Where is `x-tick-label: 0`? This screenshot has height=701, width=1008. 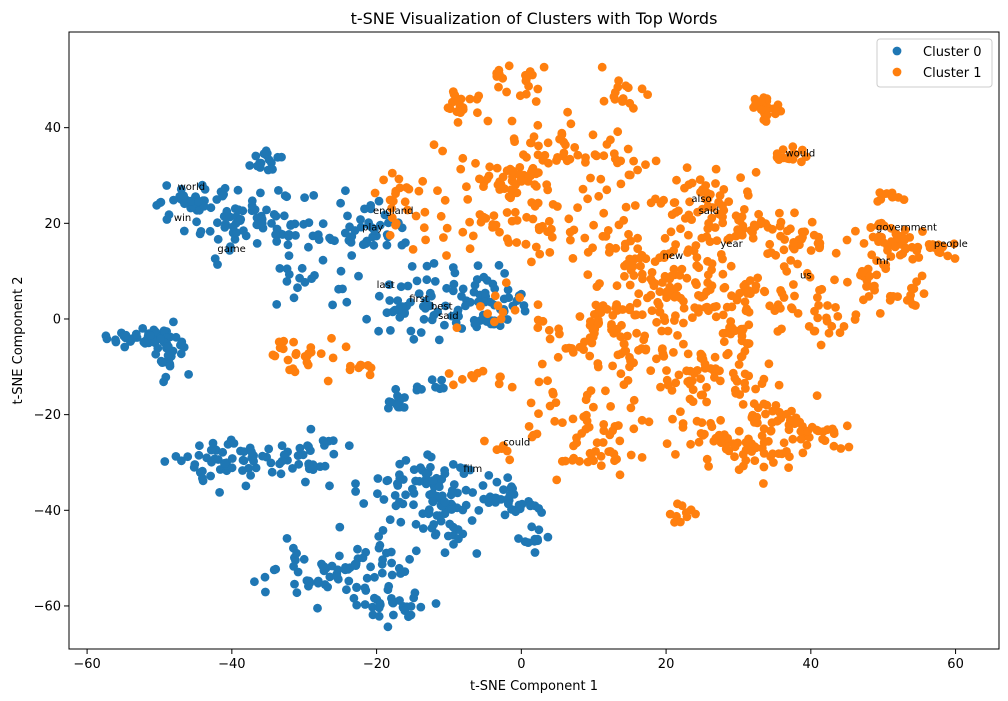 x-tick-label: 0 is located at coordinates (521, 664).